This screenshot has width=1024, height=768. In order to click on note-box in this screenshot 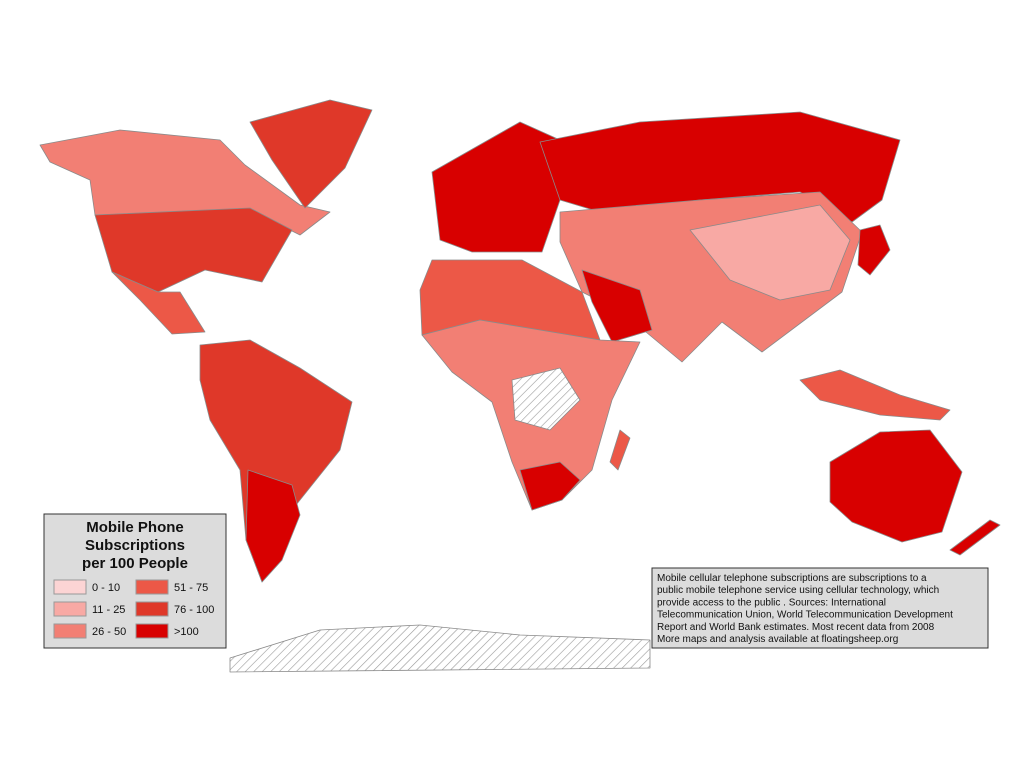, I will do `click(820, 608)`.